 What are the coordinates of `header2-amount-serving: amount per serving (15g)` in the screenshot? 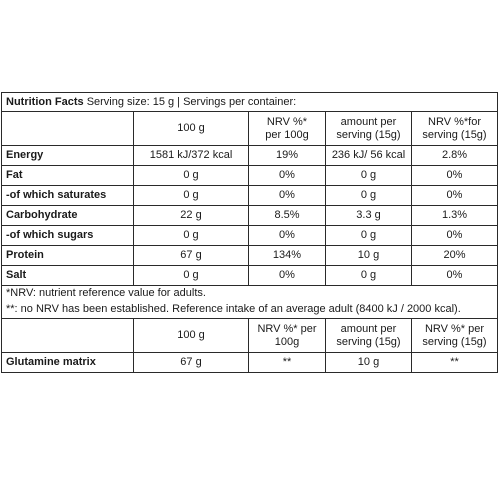 It's located at (368, 335).